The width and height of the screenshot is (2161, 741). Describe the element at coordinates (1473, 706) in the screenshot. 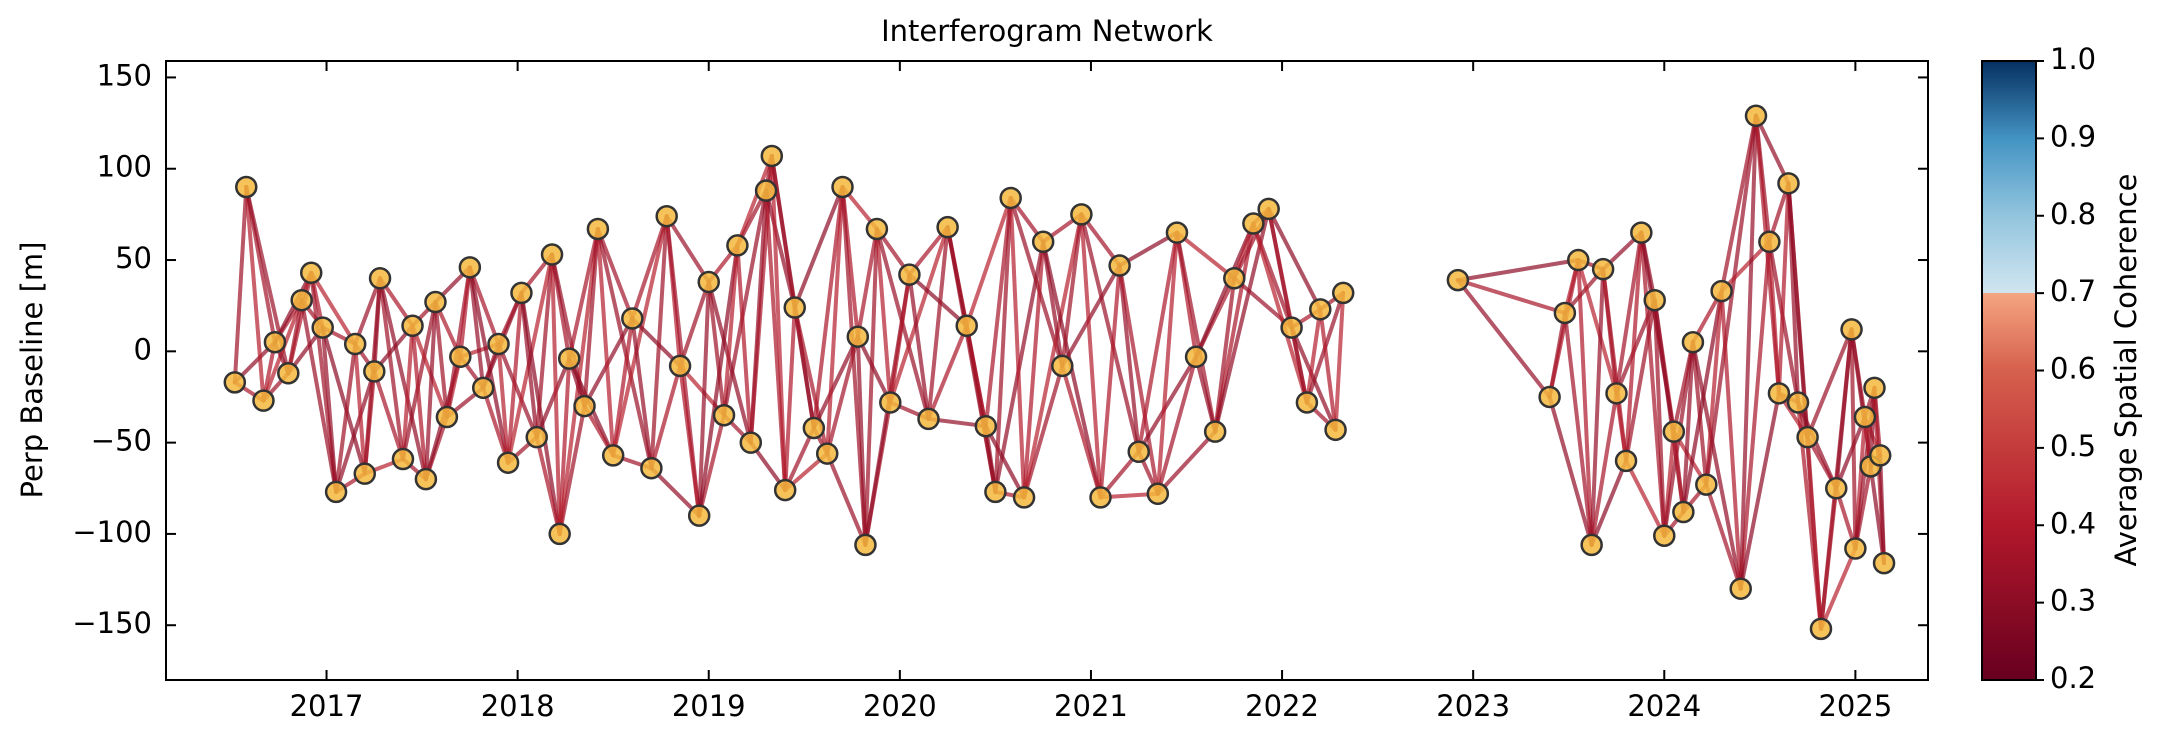

I see `x-tick-label: 2023` at that location.